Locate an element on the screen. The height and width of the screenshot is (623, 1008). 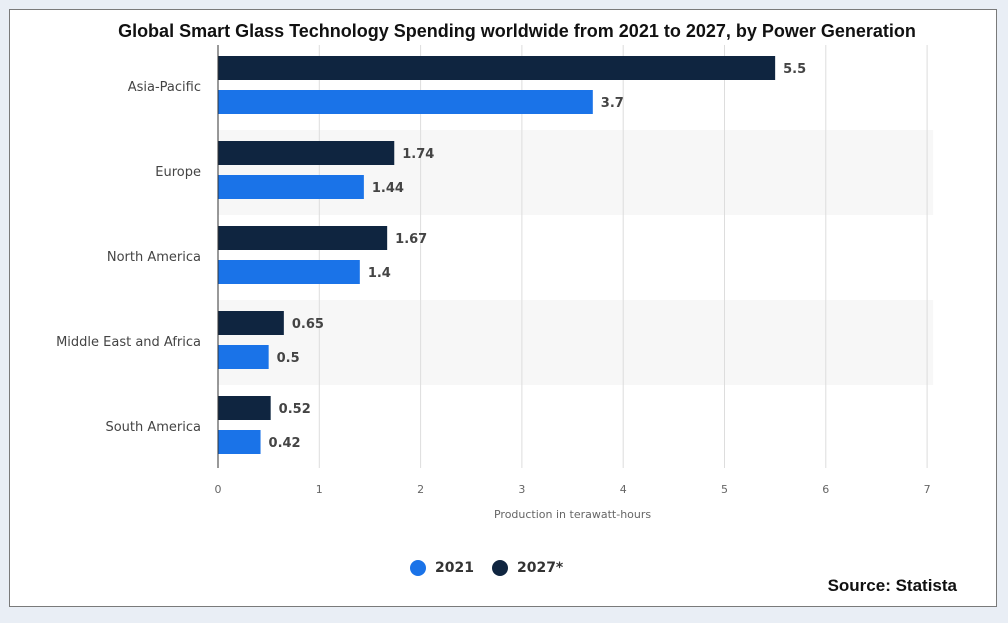
x-tick-label: 1 is located at coordinates (319, 489).